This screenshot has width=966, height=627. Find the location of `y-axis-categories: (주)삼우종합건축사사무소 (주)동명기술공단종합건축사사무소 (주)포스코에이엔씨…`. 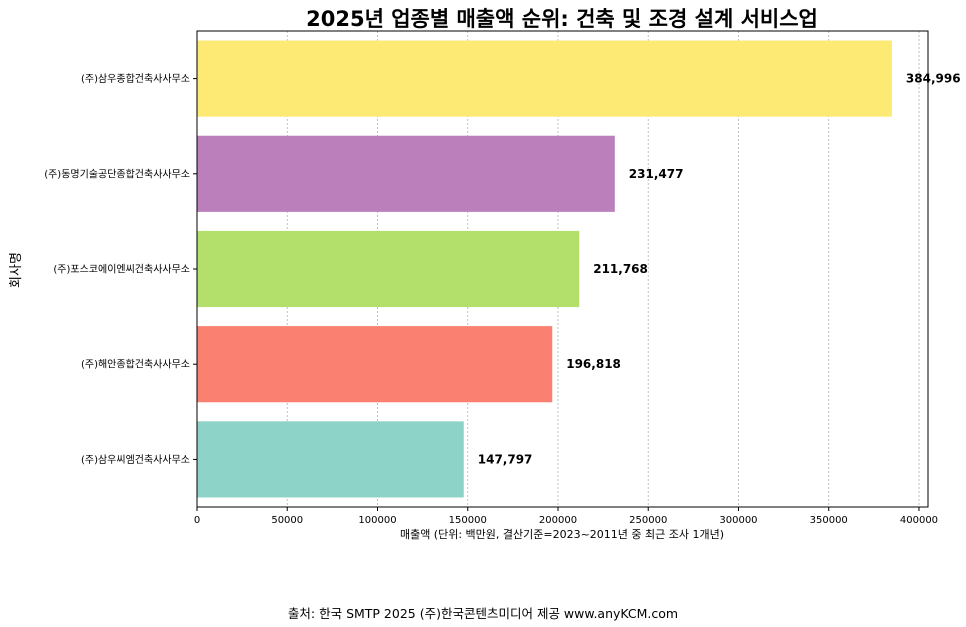

y-axis-categories: (주)삼우종합건축사사무소 (주)동명기술공단종합건축사사무소 (주)포스코에이엔씨… is located at coordinates (120, 269).